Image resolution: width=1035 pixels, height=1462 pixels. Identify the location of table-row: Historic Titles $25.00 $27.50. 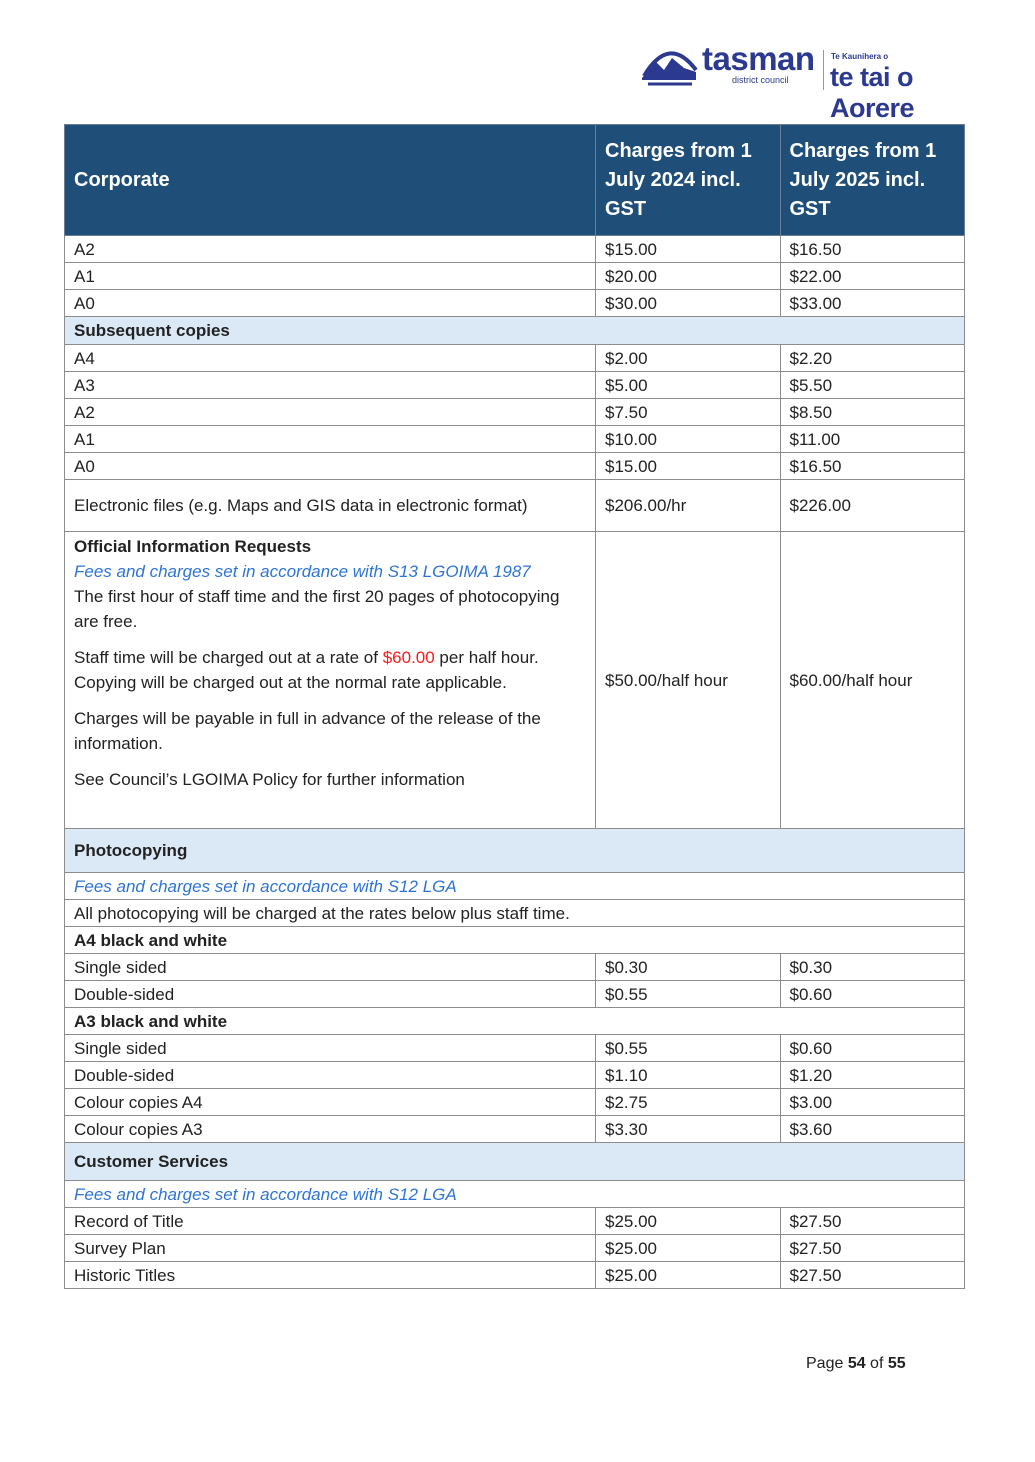
(514, 1275).